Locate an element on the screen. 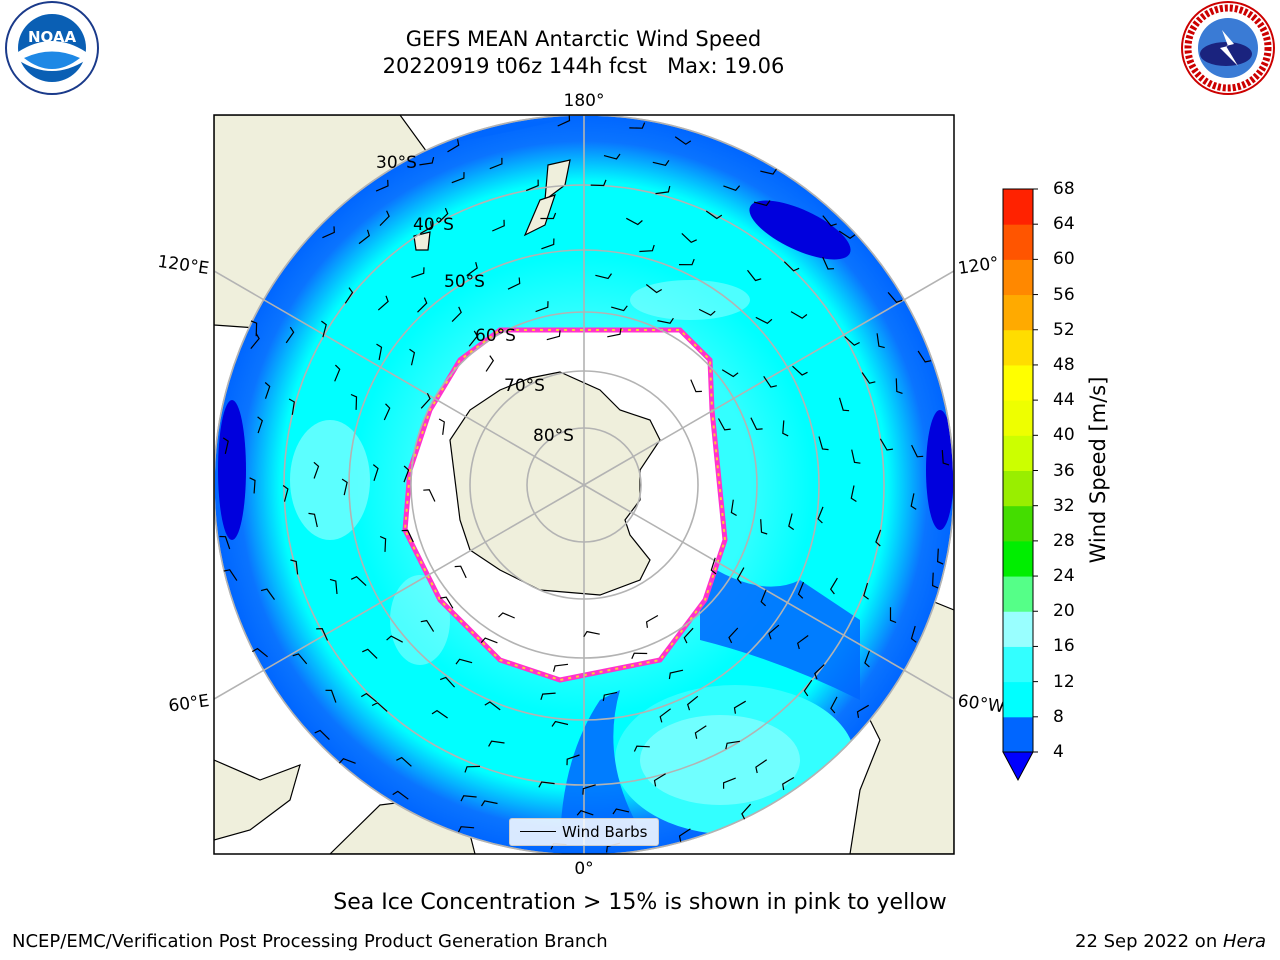 The width and height of the screenshot is (1280, 960). lat-label-30s: 30°S is located at coordinates (396, 163).